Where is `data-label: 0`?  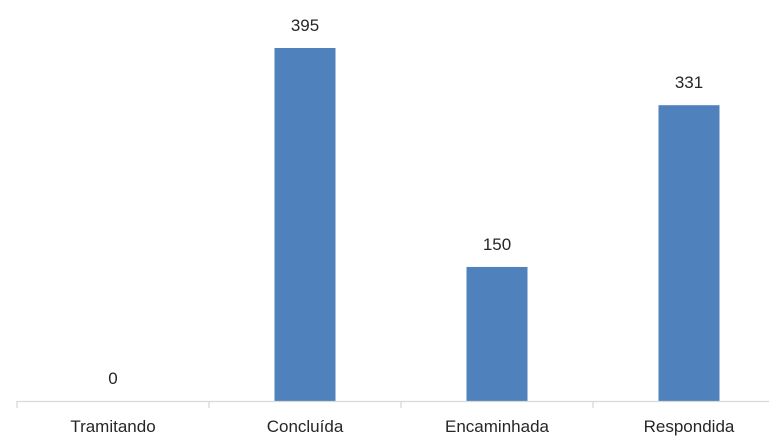
data-label: 0 is located at coordinates (112, 378).